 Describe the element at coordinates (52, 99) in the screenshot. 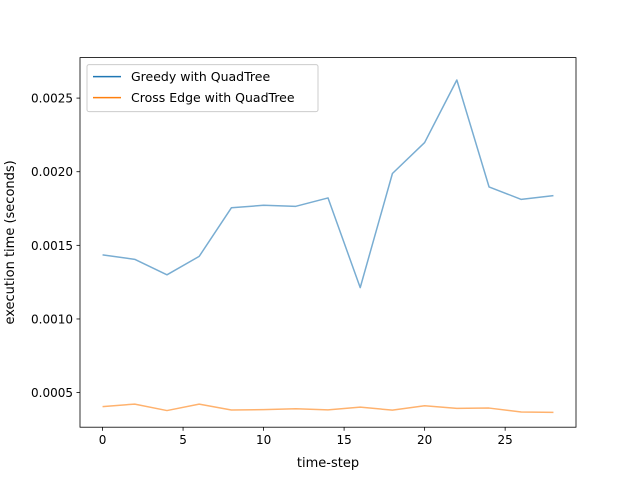

I see `y-tick-label: 0.0025` at that location.